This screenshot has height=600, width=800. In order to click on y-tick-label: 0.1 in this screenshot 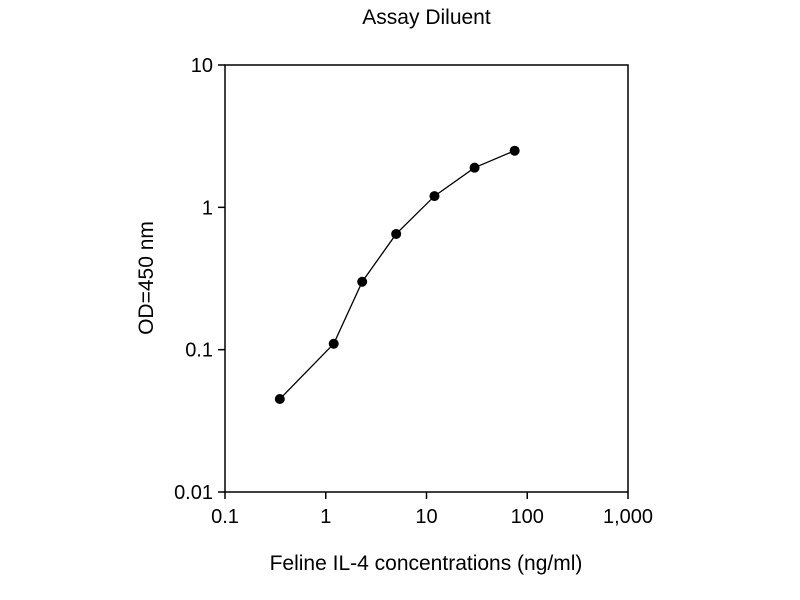, I will do `click(199, 351)`.